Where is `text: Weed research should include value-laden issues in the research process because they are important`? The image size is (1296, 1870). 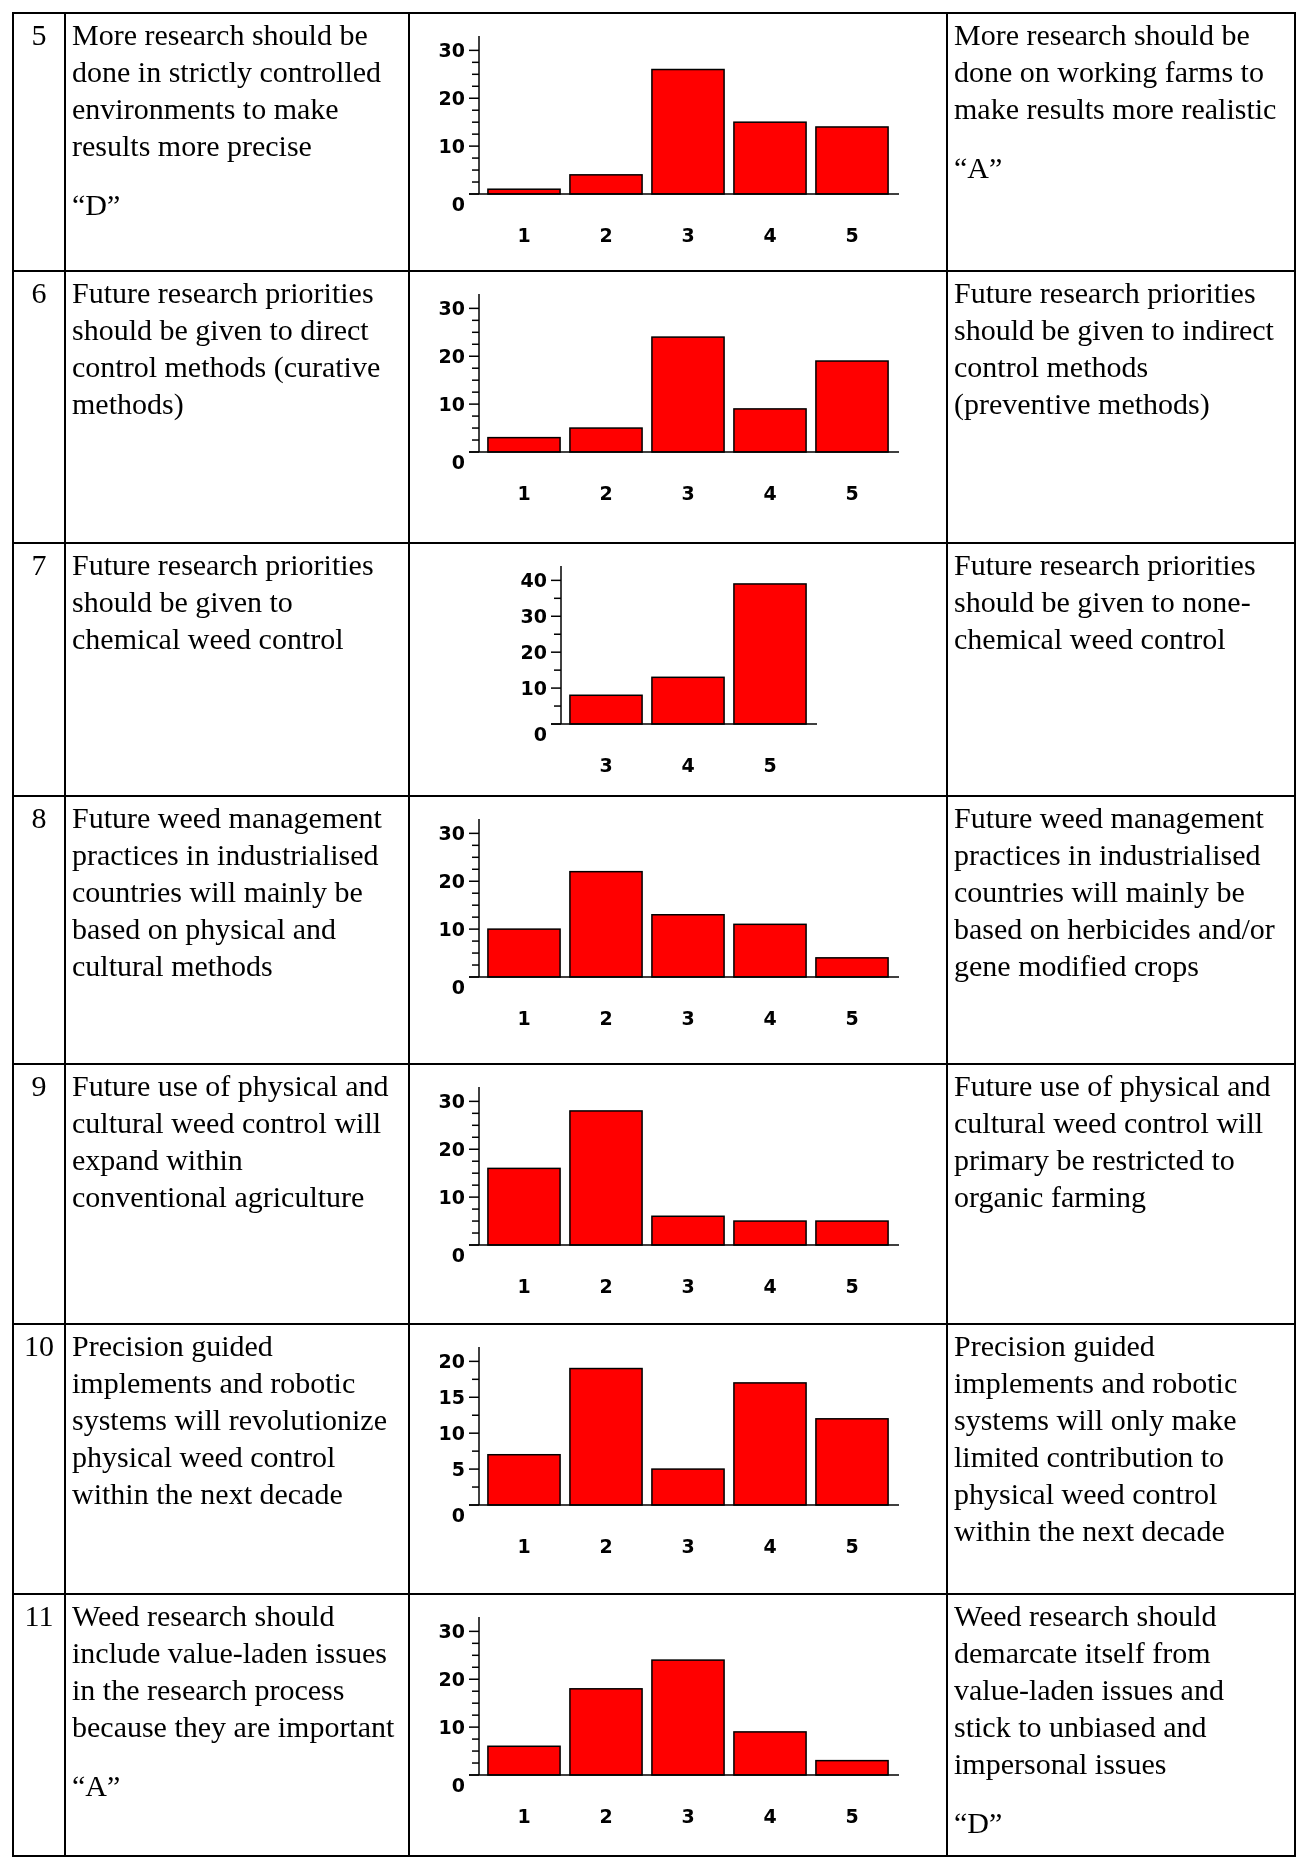
text: Weed research should include value-laden issues in the research process because they are important is located at coordinates (234, 1671).